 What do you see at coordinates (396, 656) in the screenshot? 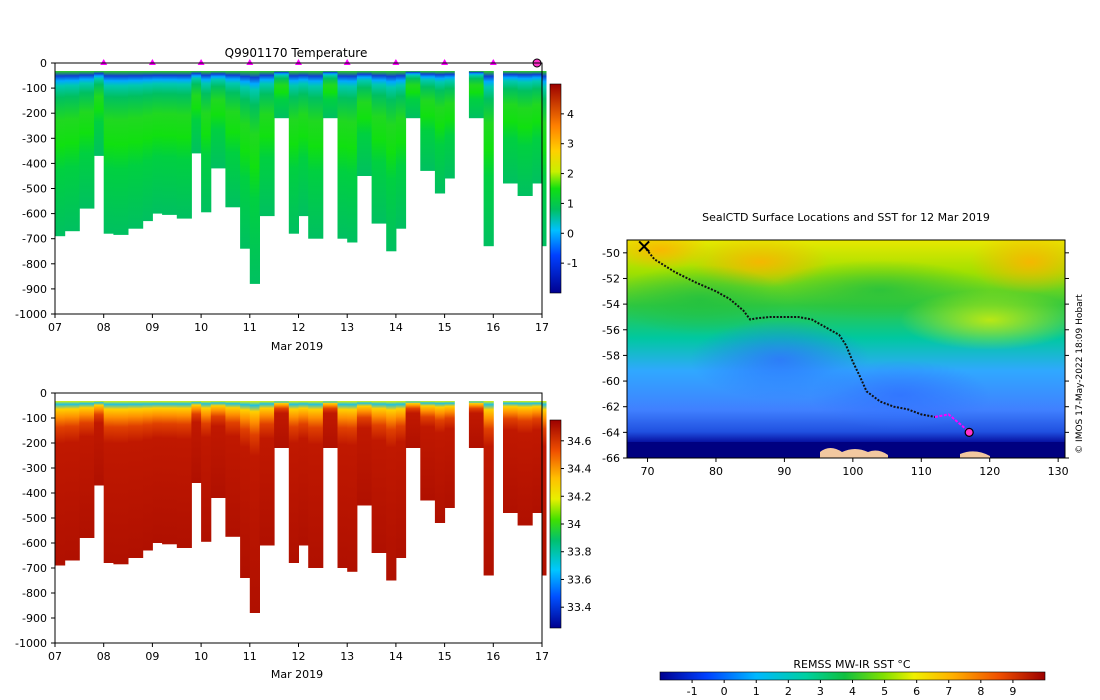
I see `salinity-x-tick-label: 14` at bounding box center [396, 656].